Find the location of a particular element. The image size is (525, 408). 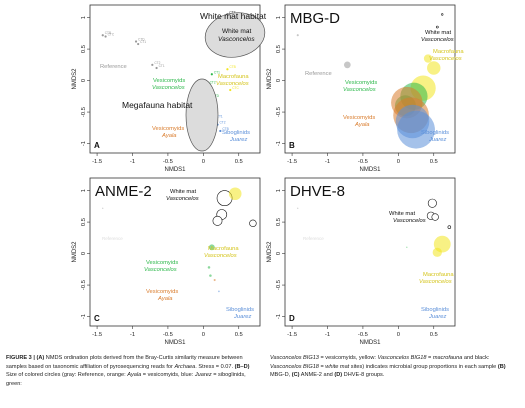

caption-fragment: Vasconcelos BIG18 is located at coordinates (402, 358).